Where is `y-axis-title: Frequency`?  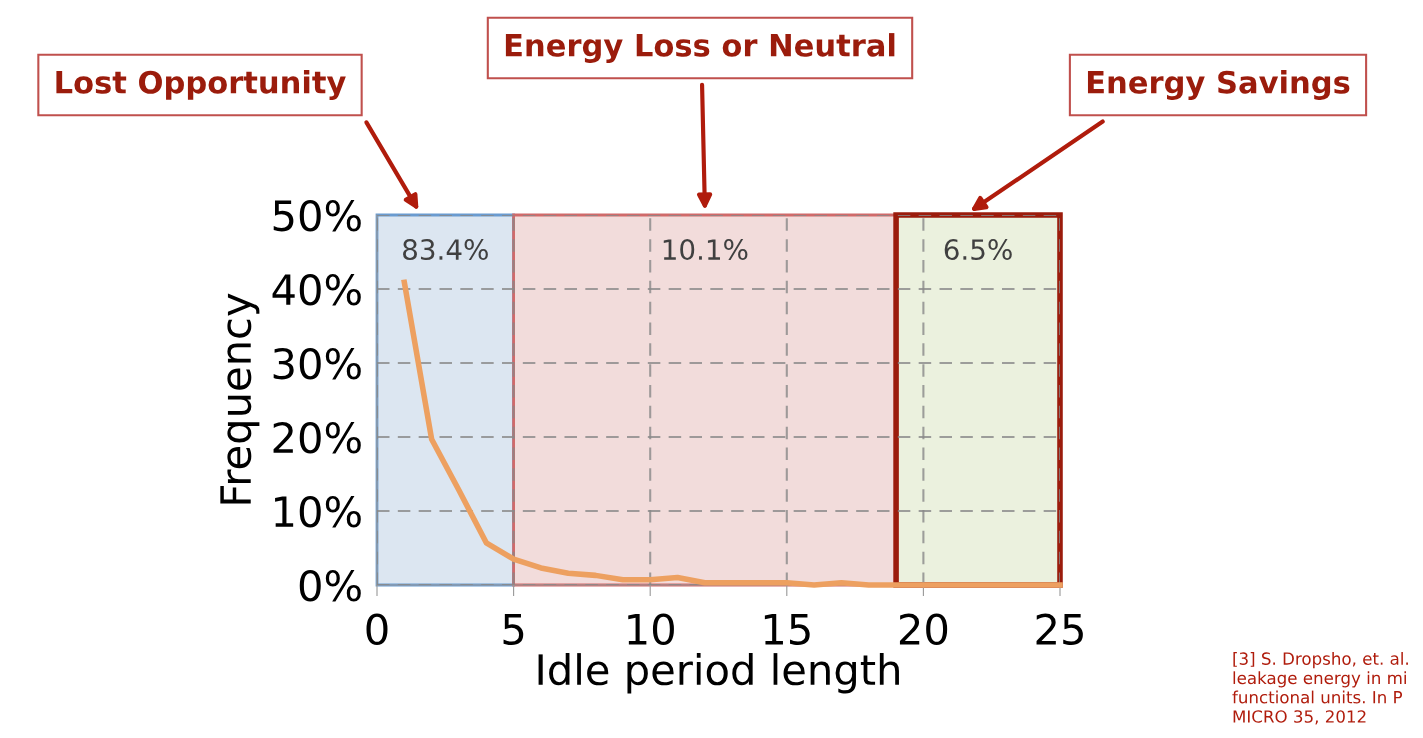 y-axis-title: Frequency is located at coordinates (240, 398).